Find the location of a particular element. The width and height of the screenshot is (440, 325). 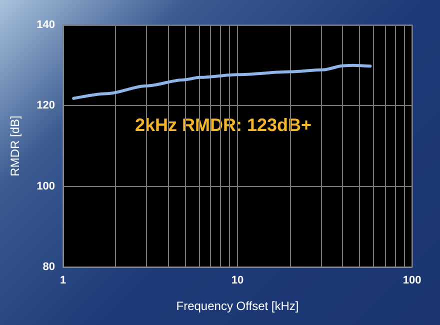

x-axis-title: Frequency Offset [kHz] is located at coordinates (237, 306).